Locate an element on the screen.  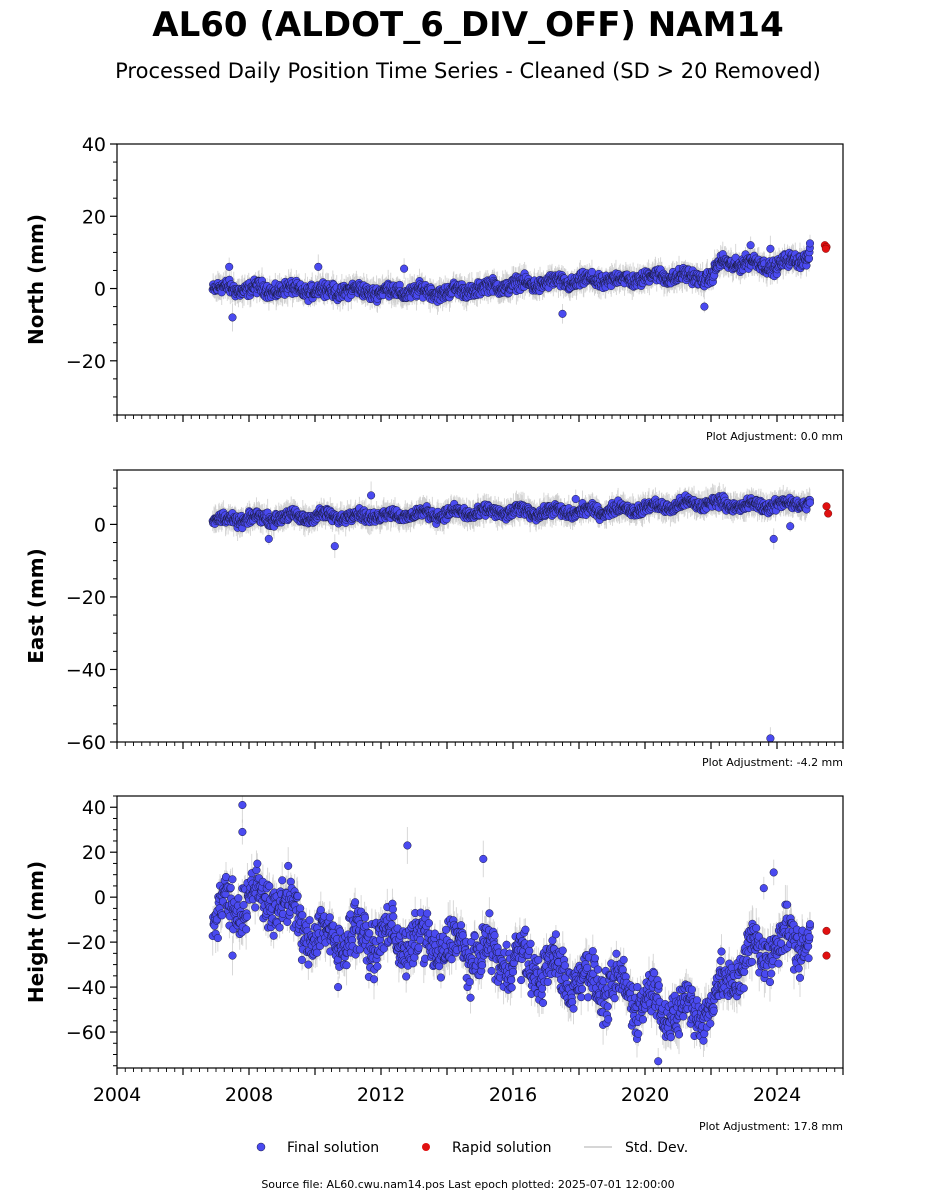
y-axis: −20 0 20 40 is located at coordinates (91, 275).